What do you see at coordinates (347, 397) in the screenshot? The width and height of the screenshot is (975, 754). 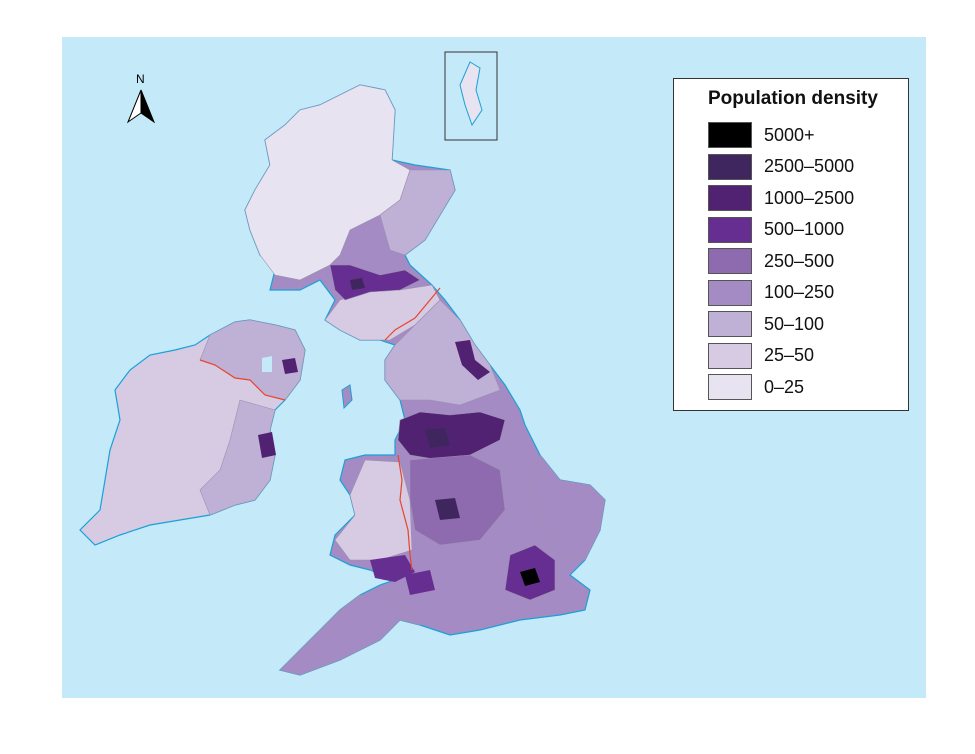 I see `isle-of-man` at bounding box center [347, 397].